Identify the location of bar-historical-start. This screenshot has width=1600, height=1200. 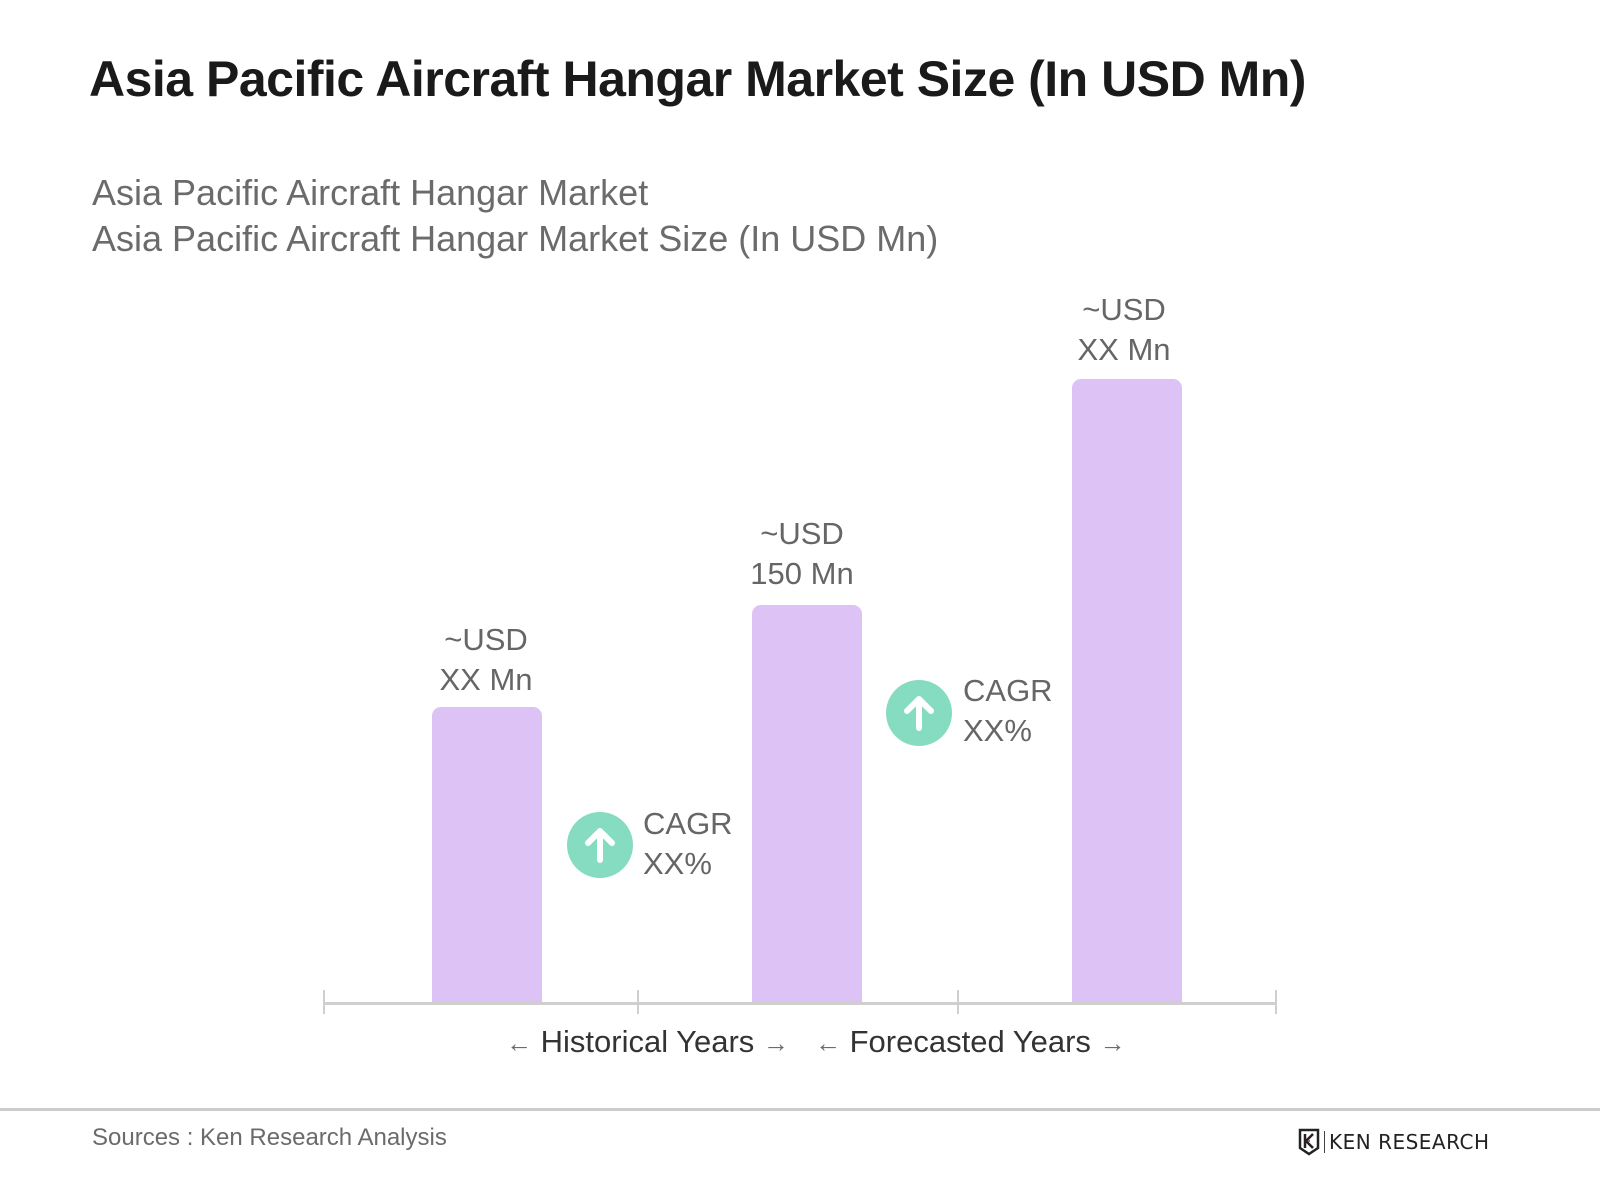
(487, 855).